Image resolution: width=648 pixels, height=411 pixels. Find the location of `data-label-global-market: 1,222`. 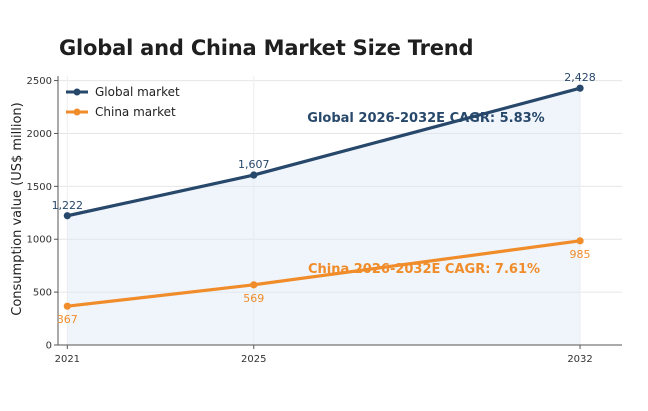

data-label-global-market: 1,222 is located at coordinates (68, 205).